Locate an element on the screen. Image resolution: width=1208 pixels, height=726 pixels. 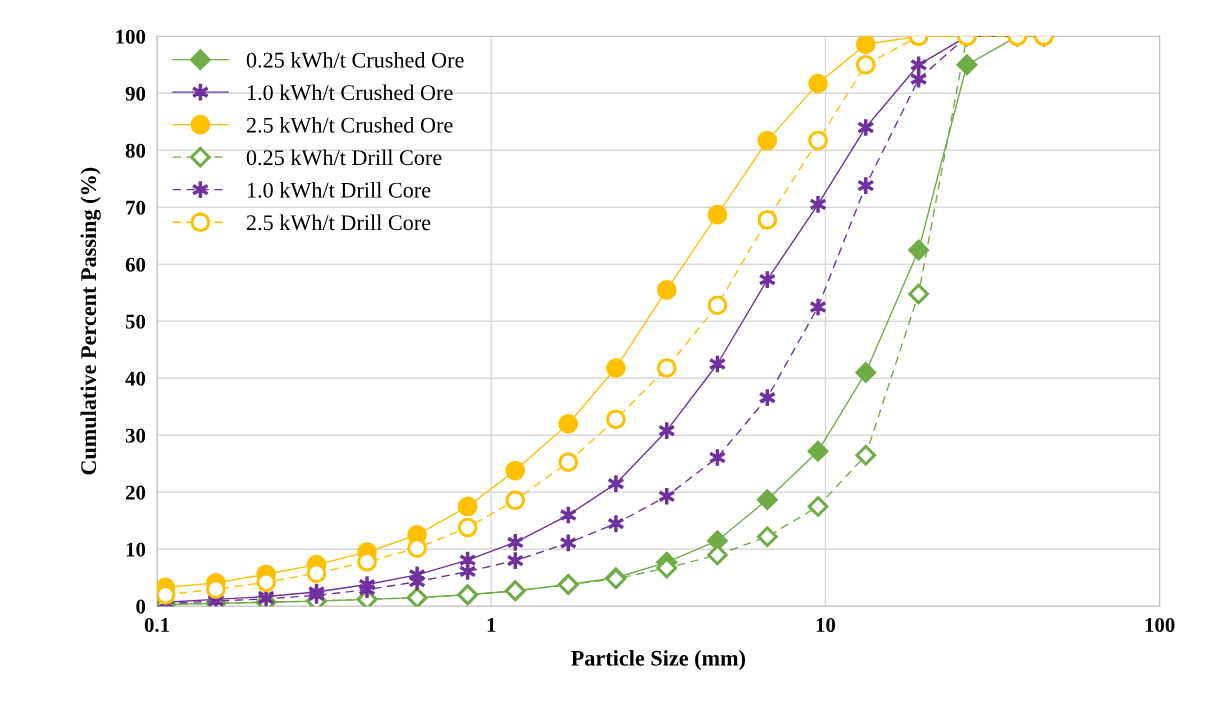
y-tick-label: 30 is located at coordinates (135, 435).